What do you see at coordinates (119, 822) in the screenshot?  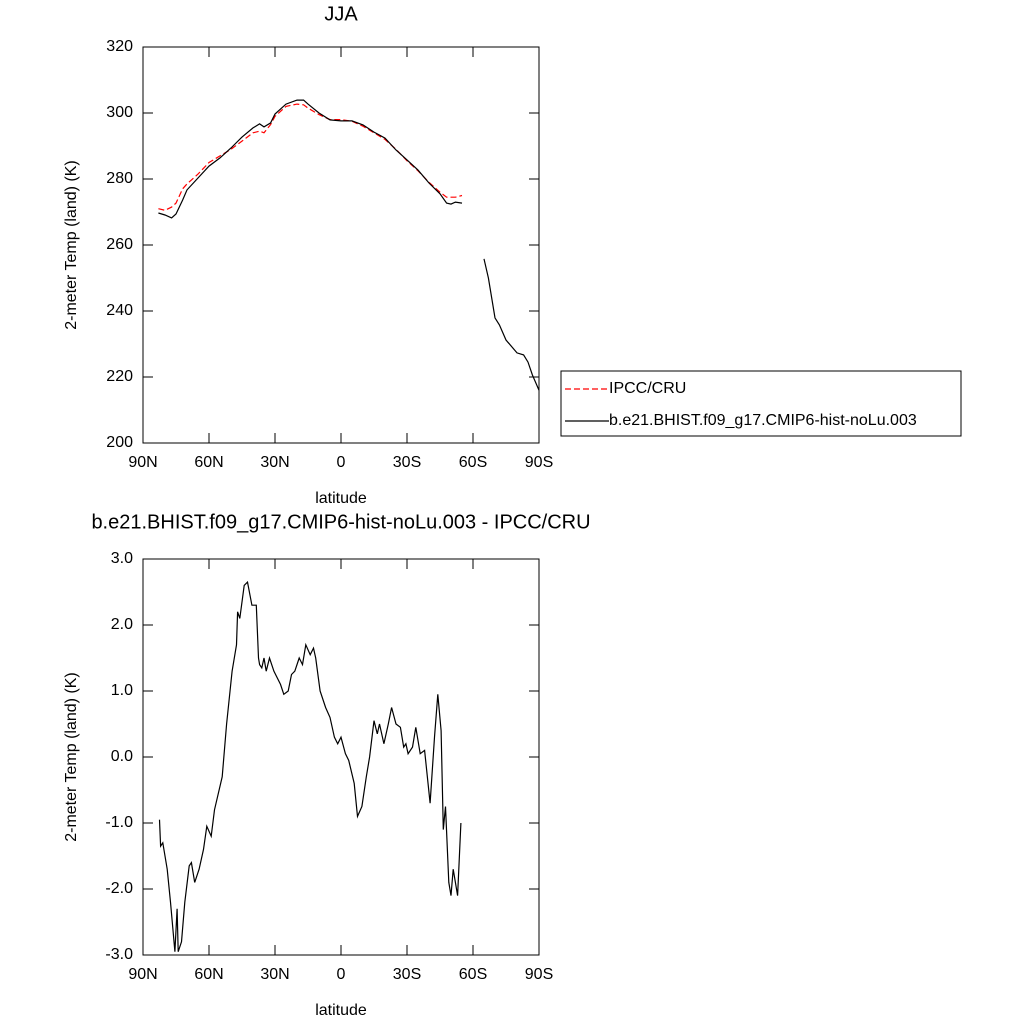 I see `y-tick-label: -1.0` at bounding box center [119, 822].